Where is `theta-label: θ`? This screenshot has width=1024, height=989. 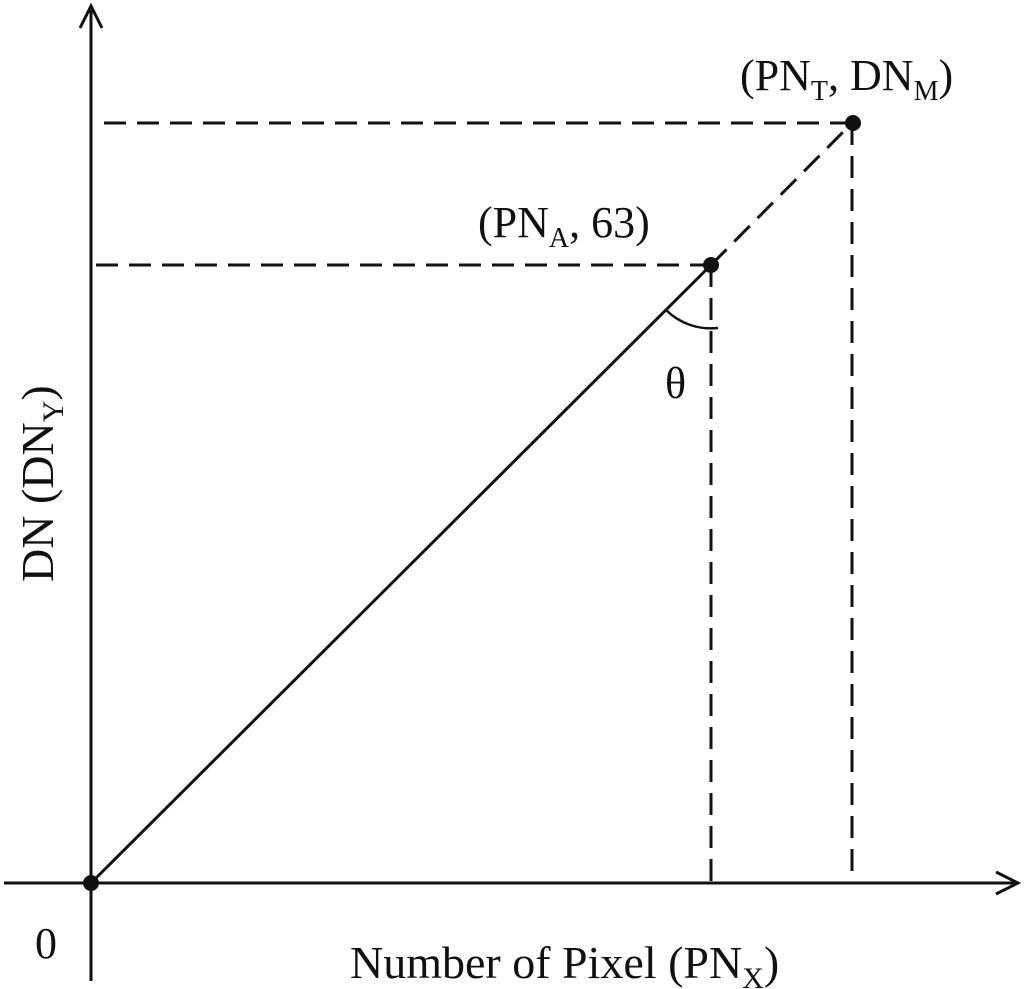 theta-label: θ is located at coordinates (675, 383).